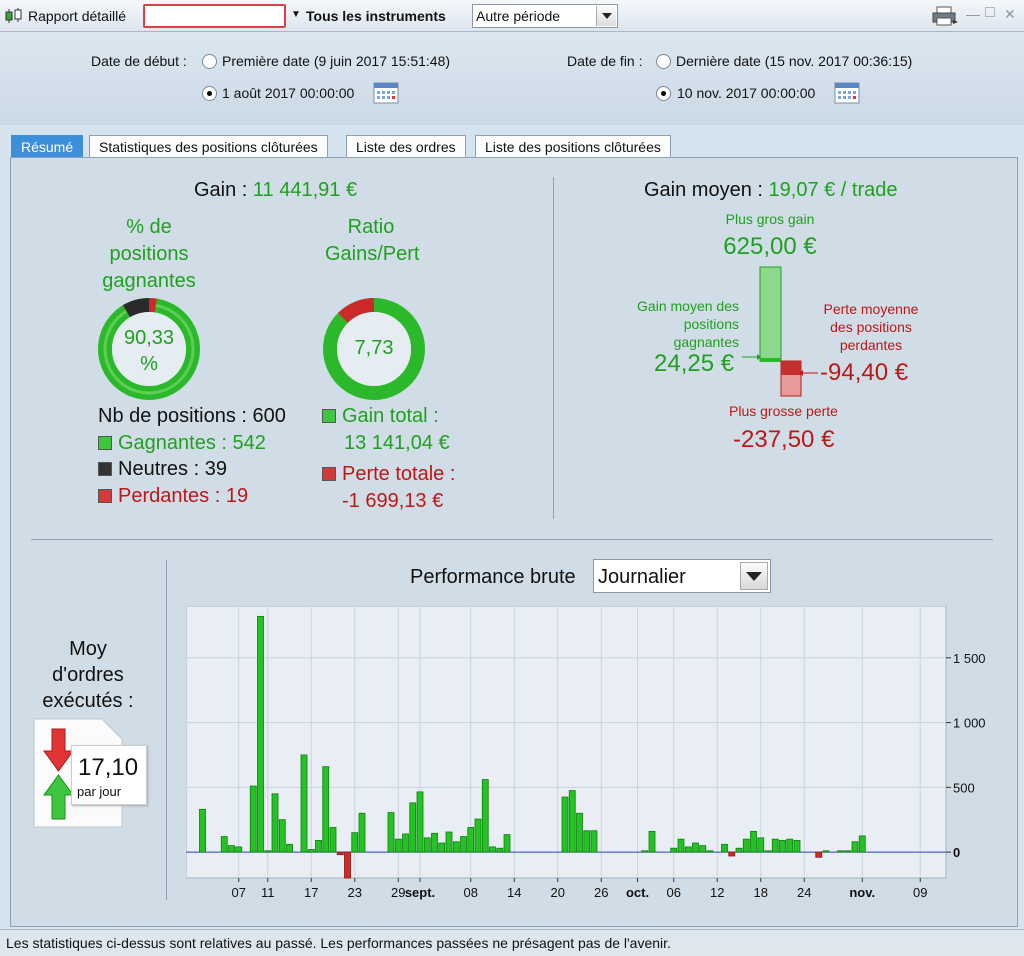  What do you see at coordinates (209, 93) in the screenshot?
I see `start-custom-radio` at bounding box center [209, 93].